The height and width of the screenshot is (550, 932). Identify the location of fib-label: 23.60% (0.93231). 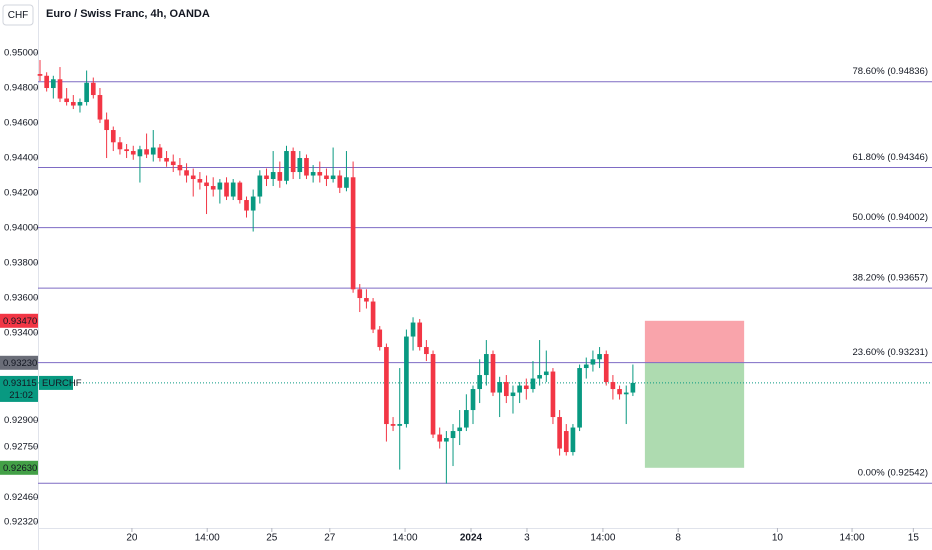
(890, 352).